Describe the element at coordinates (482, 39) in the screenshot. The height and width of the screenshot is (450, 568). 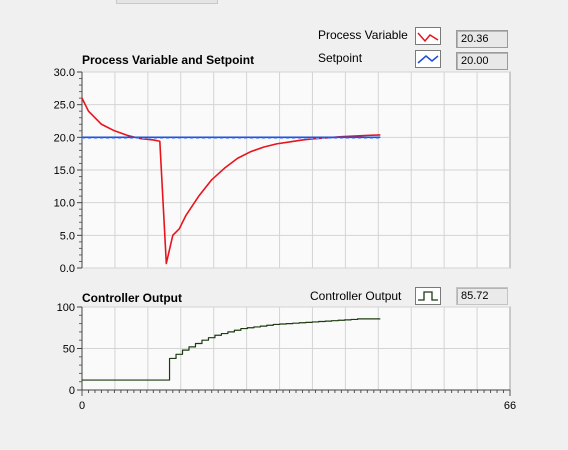
I see `process-variable-value: 20.36` at that location.